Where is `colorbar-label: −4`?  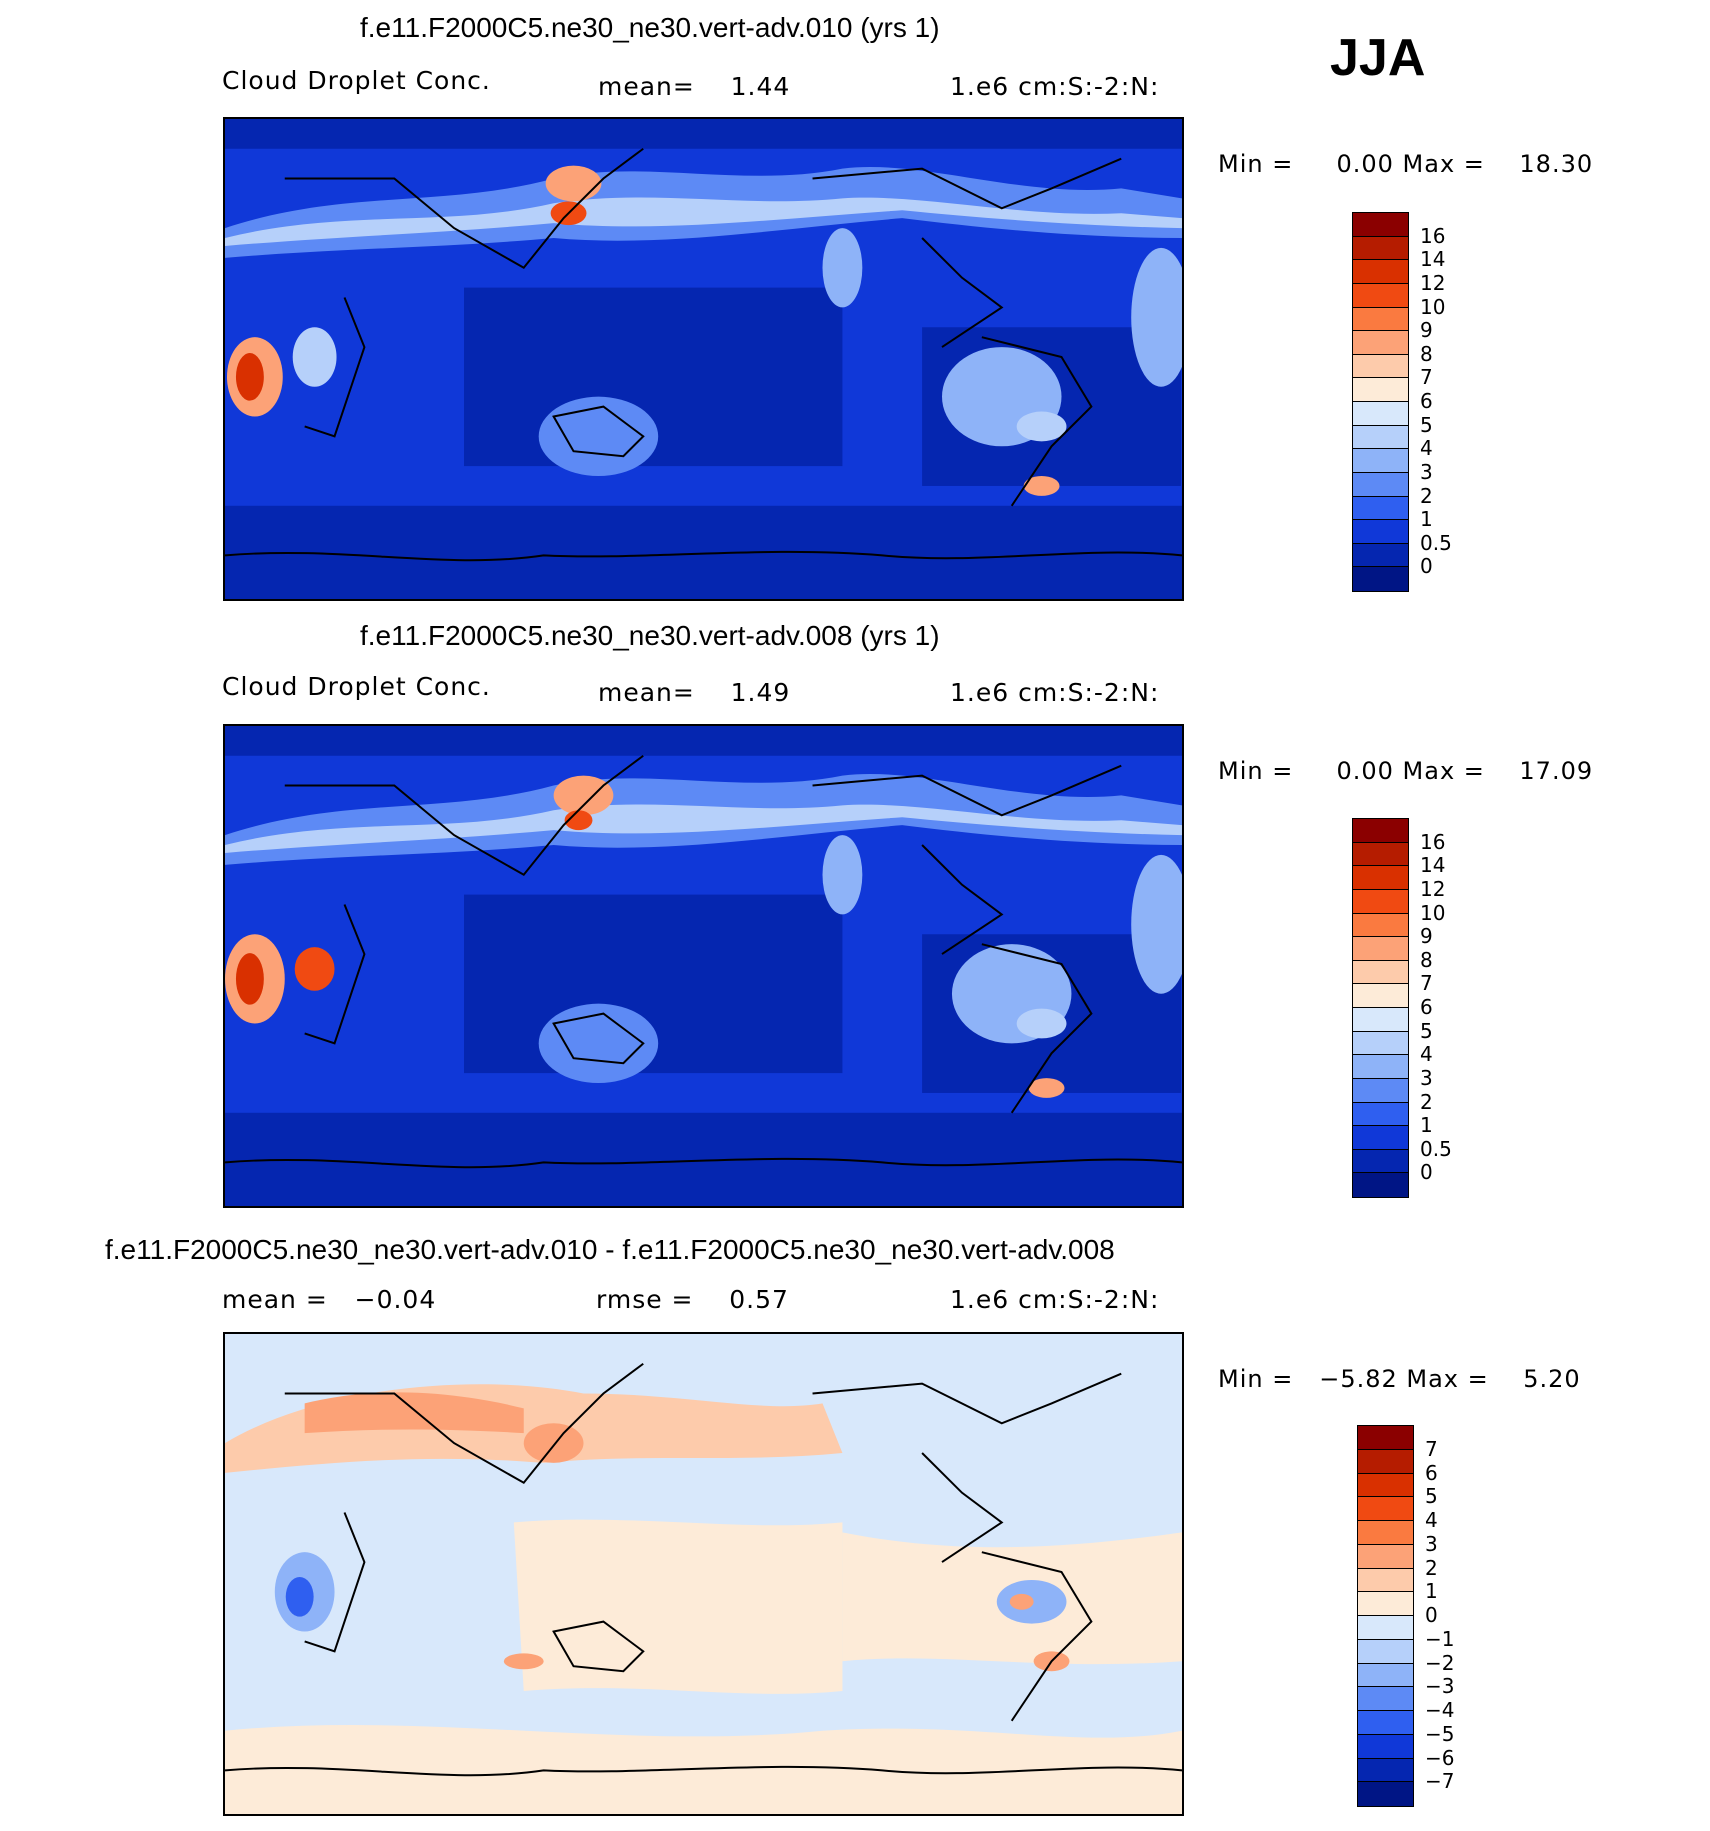 colorbar-label: −4 is located at coordinates (1440, 1710).